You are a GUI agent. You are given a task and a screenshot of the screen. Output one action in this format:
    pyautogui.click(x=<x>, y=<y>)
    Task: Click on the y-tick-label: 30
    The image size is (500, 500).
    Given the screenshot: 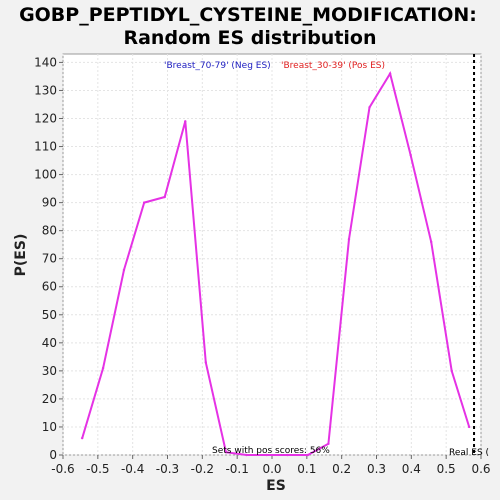 What is the action you would take?
    pyautogui.click(x=49, y=371)
    